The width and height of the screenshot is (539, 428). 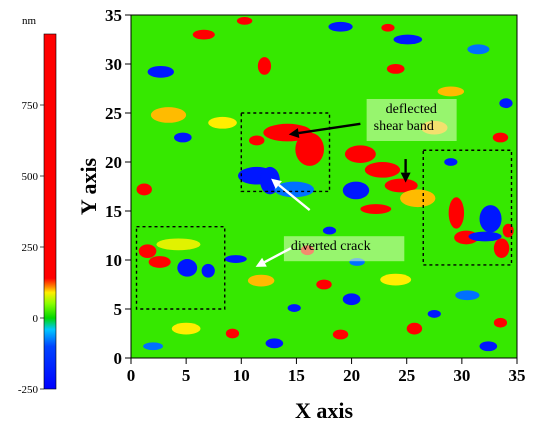 I want to click on colorbar-tick-label: 500, so click(x=30, y=177).